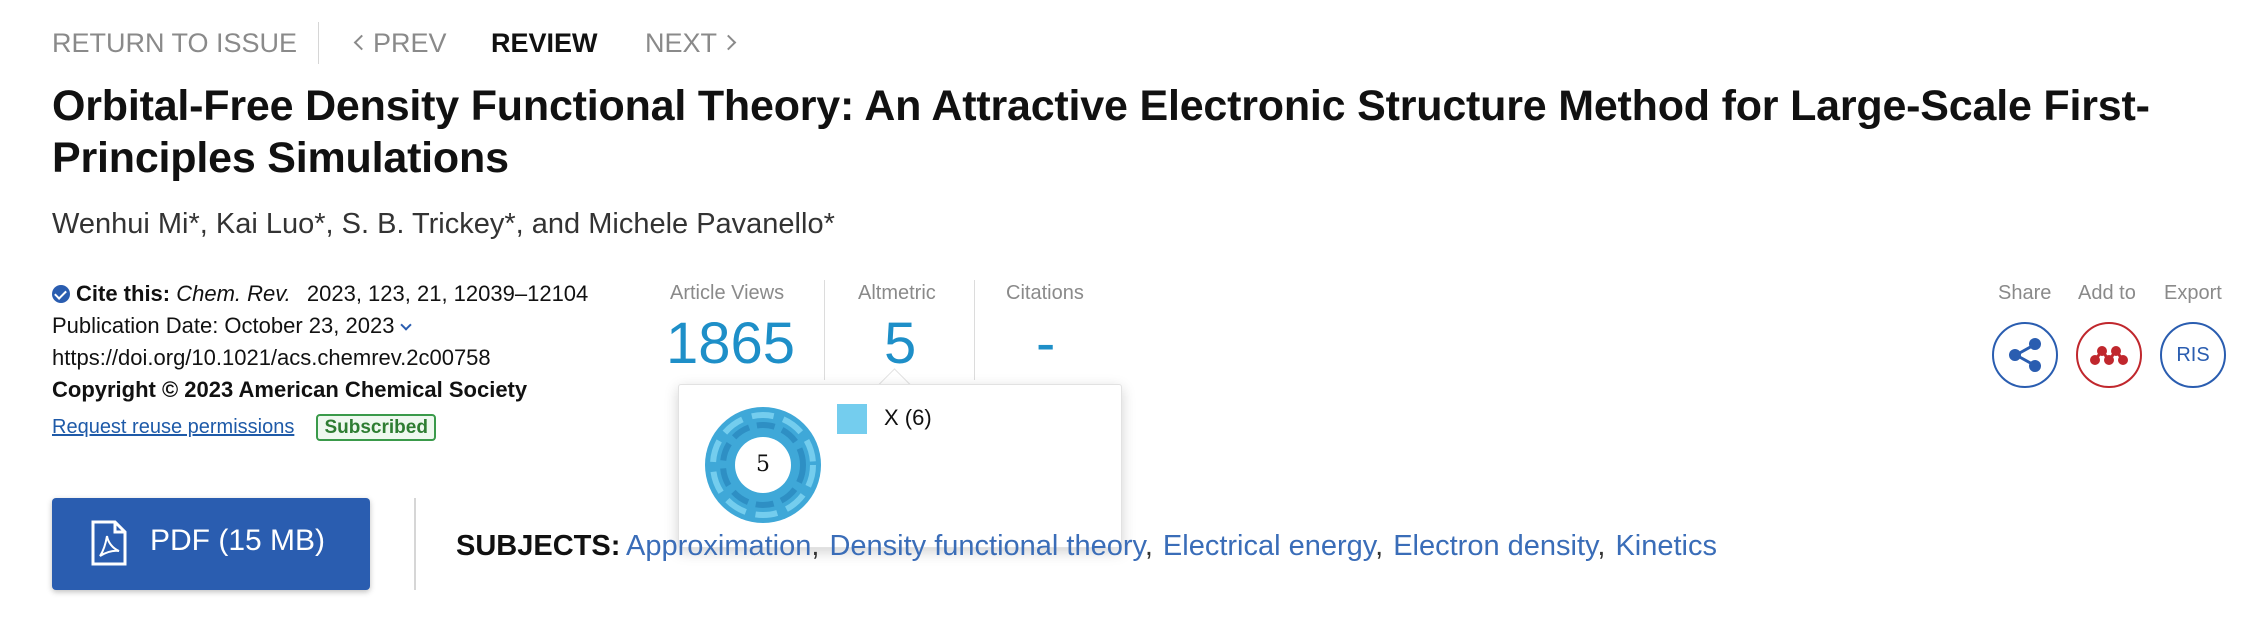 The image size is (2268, 631). I want to click on chevron-right-icon, so click(728, 42).